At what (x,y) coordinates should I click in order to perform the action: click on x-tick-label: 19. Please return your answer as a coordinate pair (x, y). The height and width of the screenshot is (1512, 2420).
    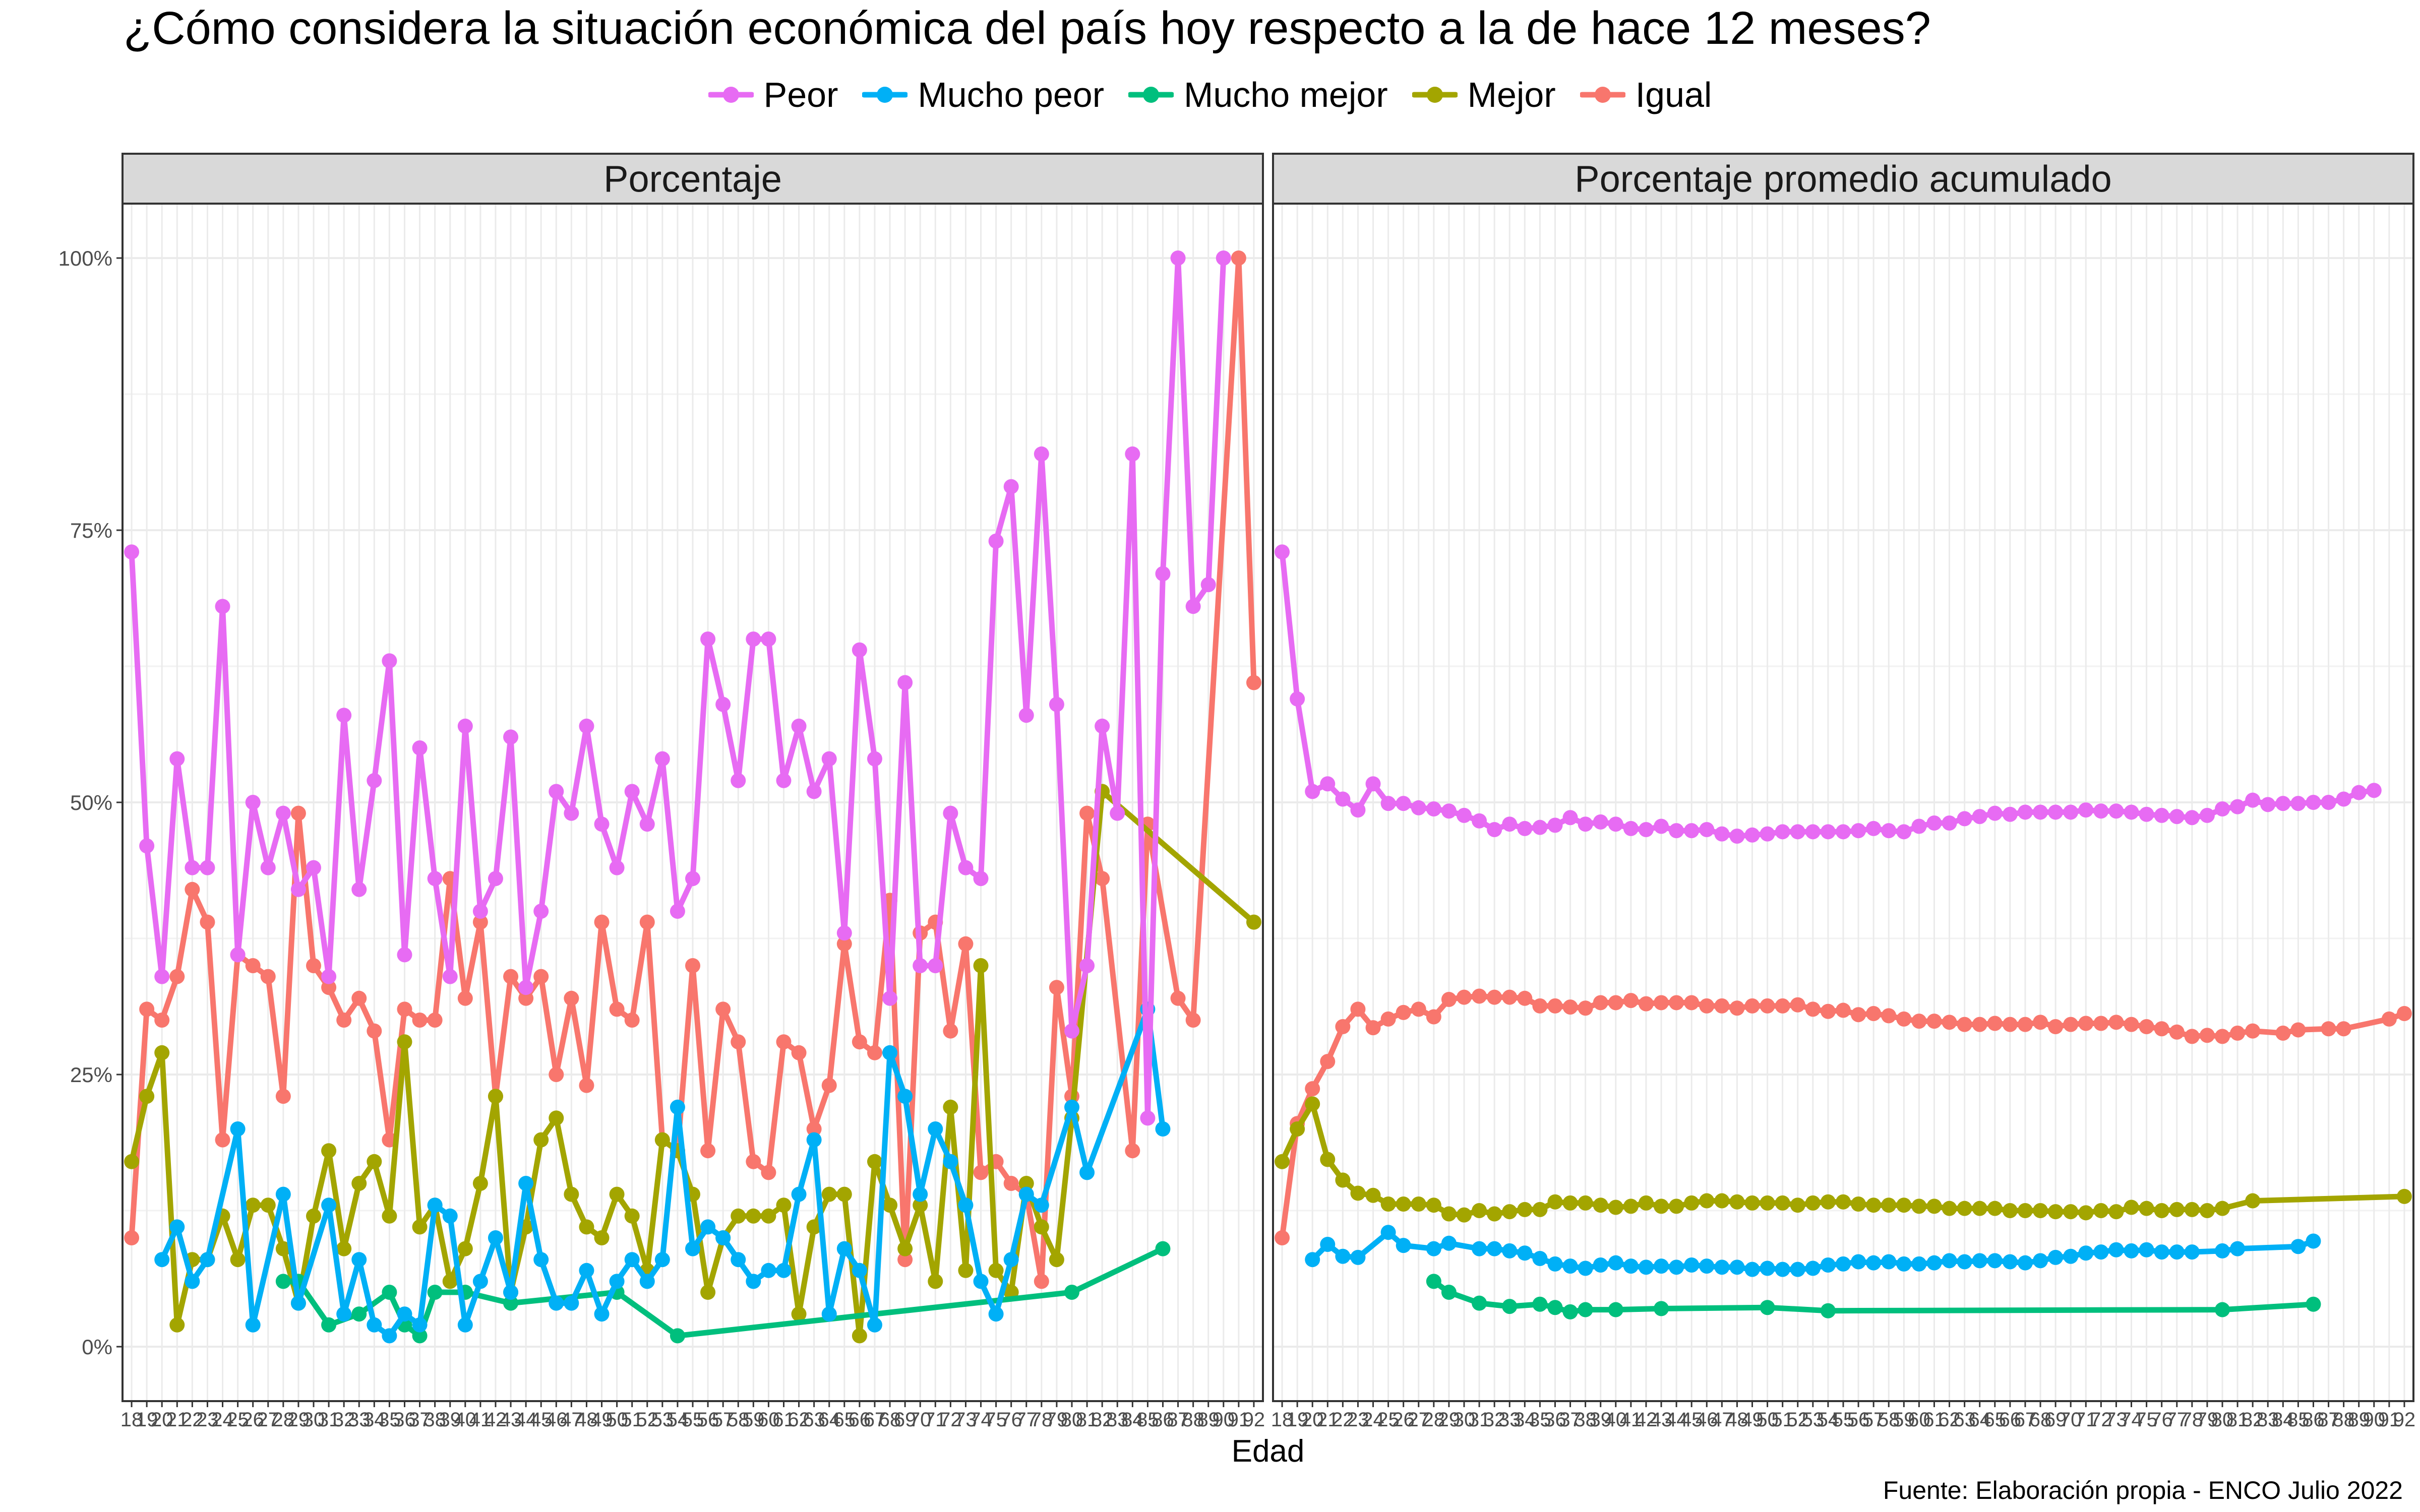
    Looking at the image, I should click on (147, 1420).